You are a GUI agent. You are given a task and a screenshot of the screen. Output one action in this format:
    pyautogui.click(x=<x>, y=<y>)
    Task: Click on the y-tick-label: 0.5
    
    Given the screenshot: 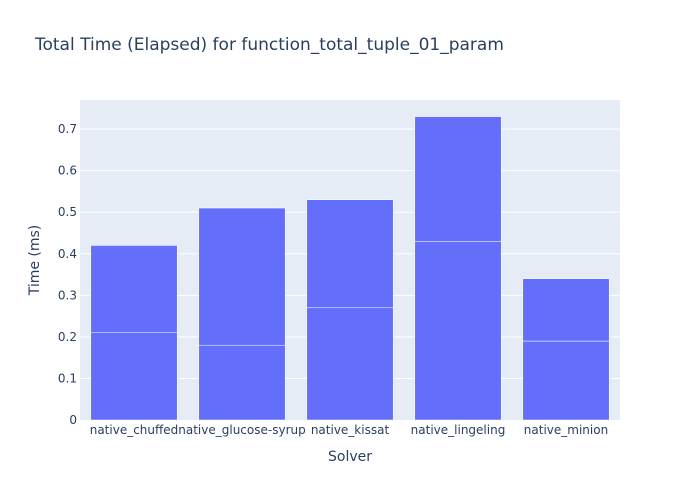 What is the action you would take?
    pyautogui.click(x=67, y=212)
    